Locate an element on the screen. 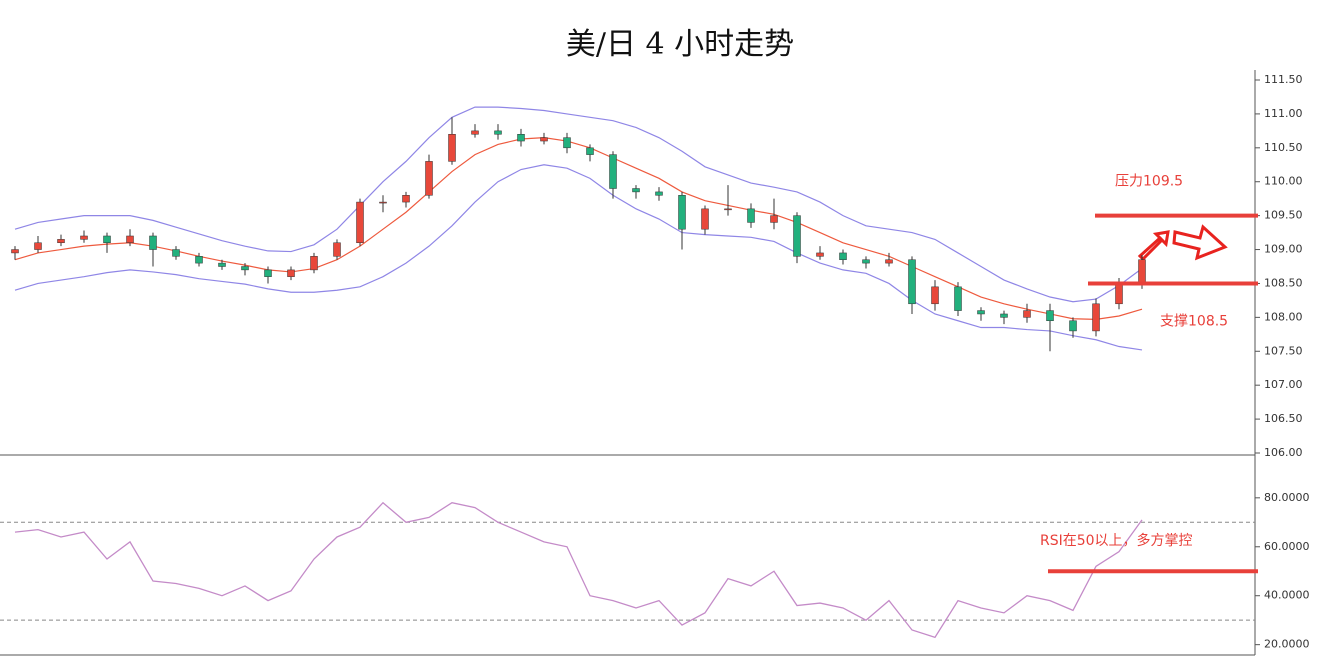  y-tick-label: 111.50 is located at coordinates (1283, 79).